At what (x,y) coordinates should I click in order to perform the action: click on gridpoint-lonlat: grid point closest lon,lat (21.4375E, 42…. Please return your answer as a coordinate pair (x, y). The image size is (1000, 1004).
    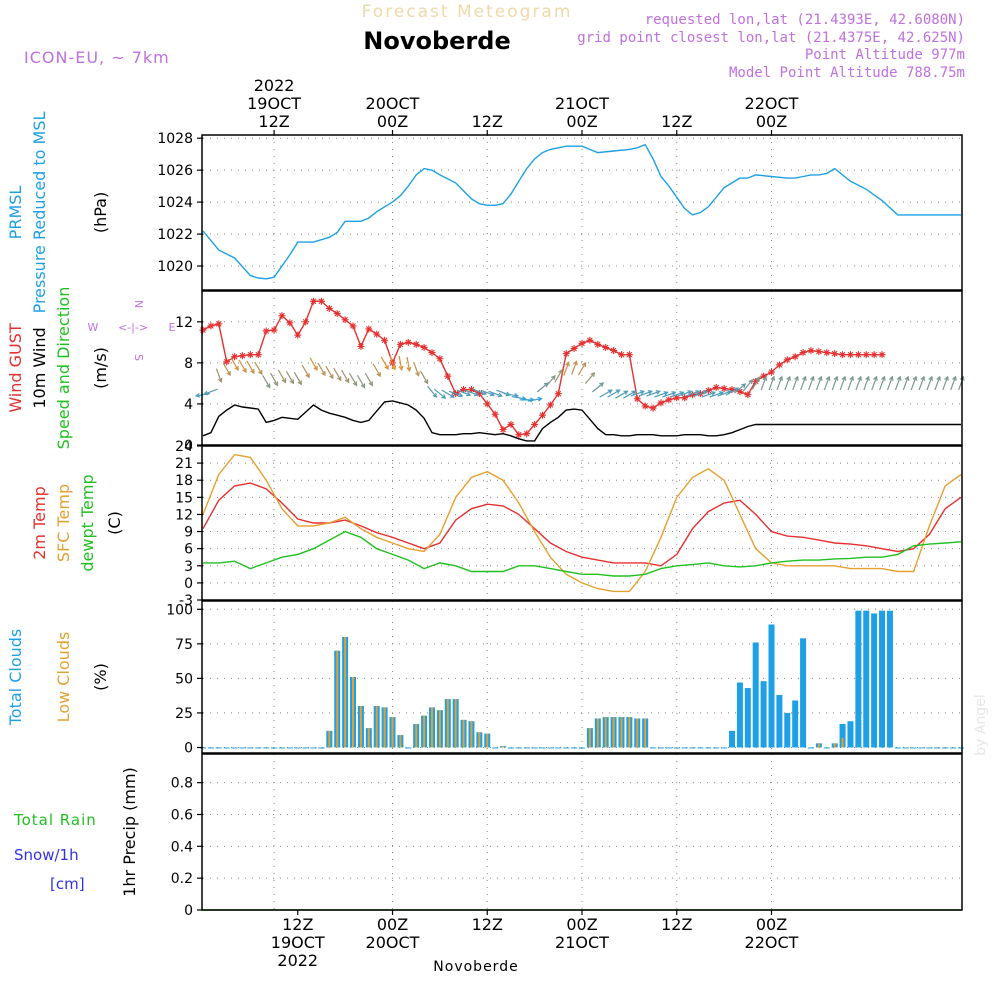
    Looking at the image, I should click on (771, 38).